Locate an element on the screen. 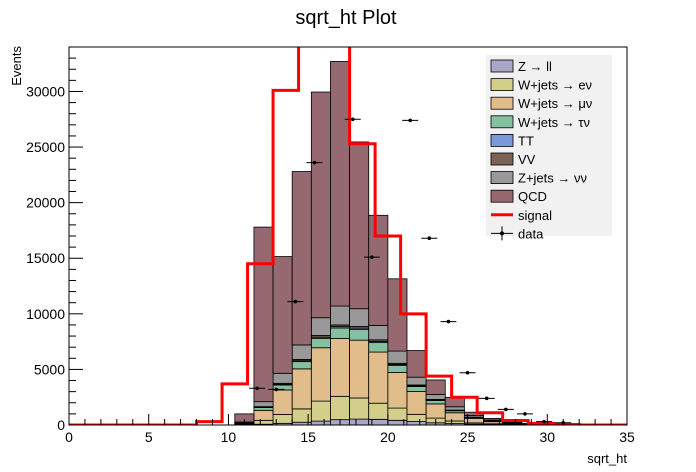 The width and height of the screenshot is (696, 472). y-tick-label: 25000 is located at coordinates (45, 147).